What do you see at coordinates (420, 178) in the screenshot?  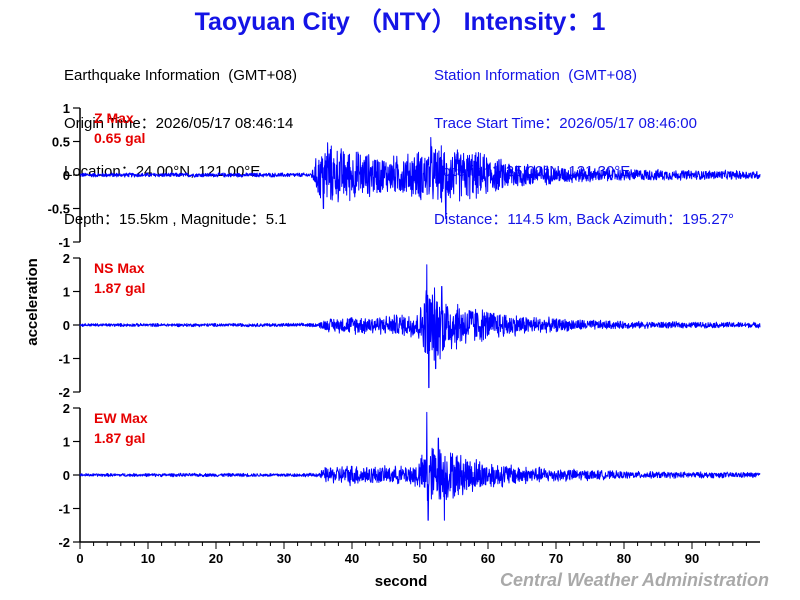 I see `trace-z` at bounding box center [420, 178].